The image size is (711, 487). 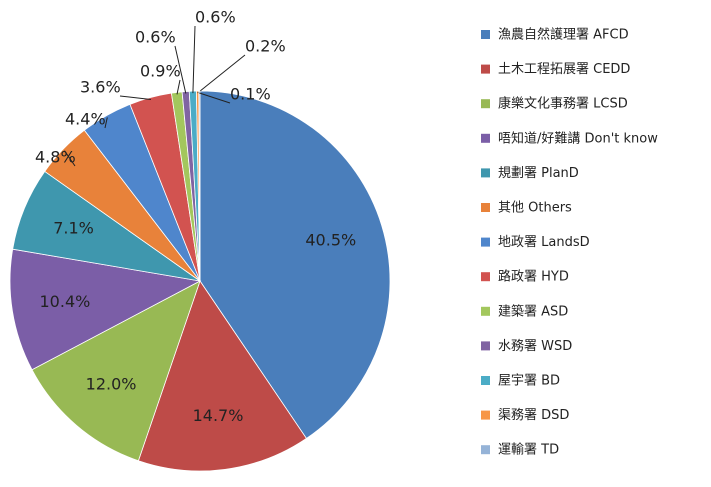 What do you see at coordinates (544, 242) in the screenshot?
I see `legend-label: 地政署 LandsD` at bounding box center [544, 242].